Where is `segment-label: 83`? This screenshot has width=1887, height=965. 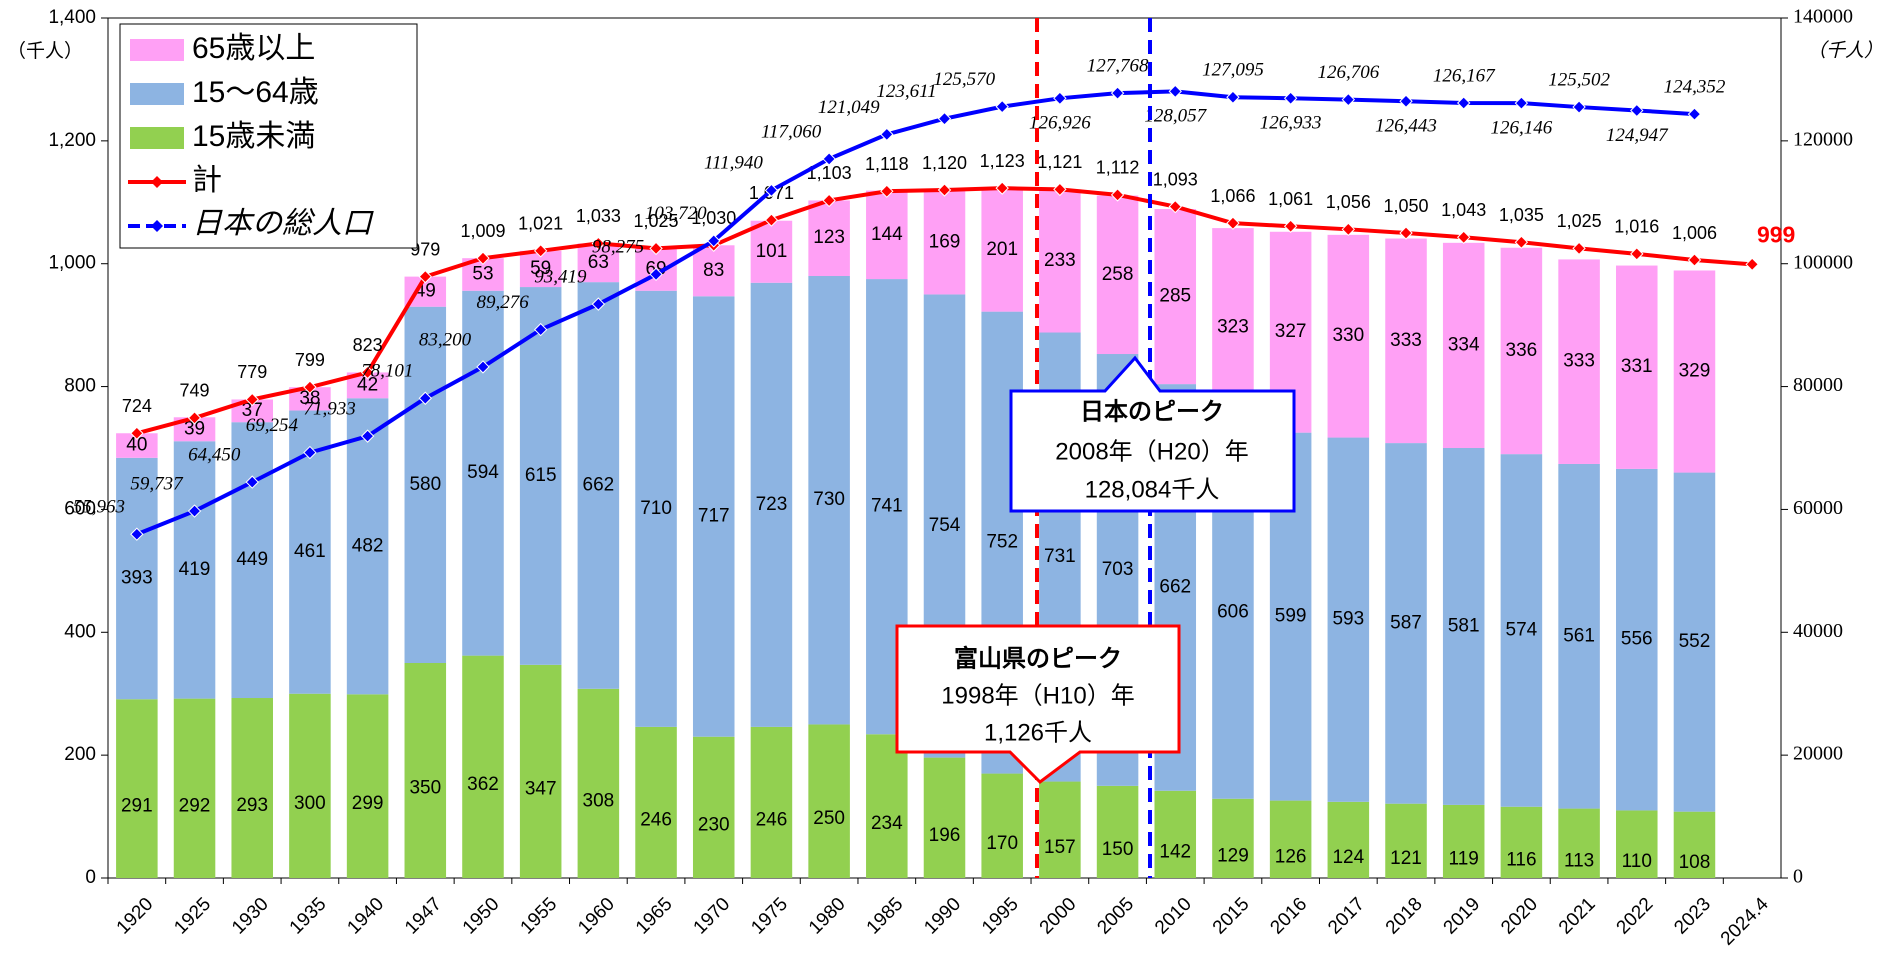 segment-label: 83 is located at coordinates (713, 270).